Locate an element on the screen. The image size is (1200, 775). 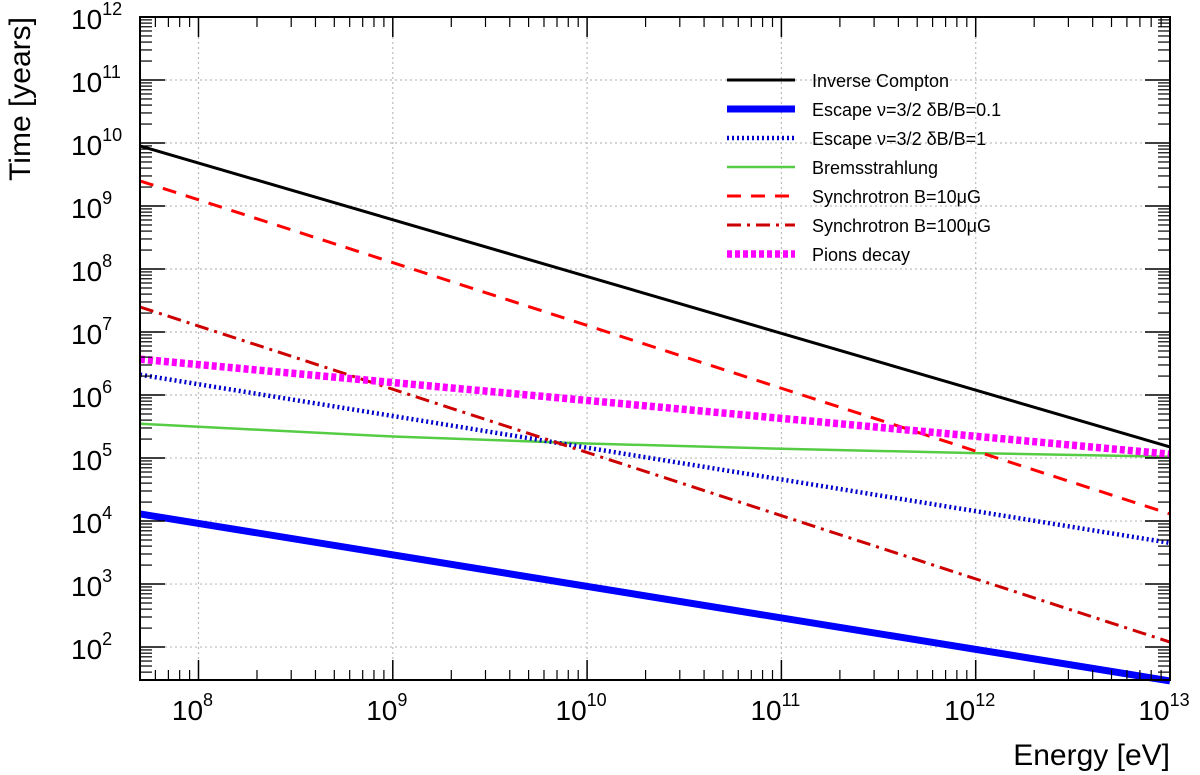
legend-label-escape-01: Escape ν=3/2 δB/B=0.1 is located at coordinates (906, 110).